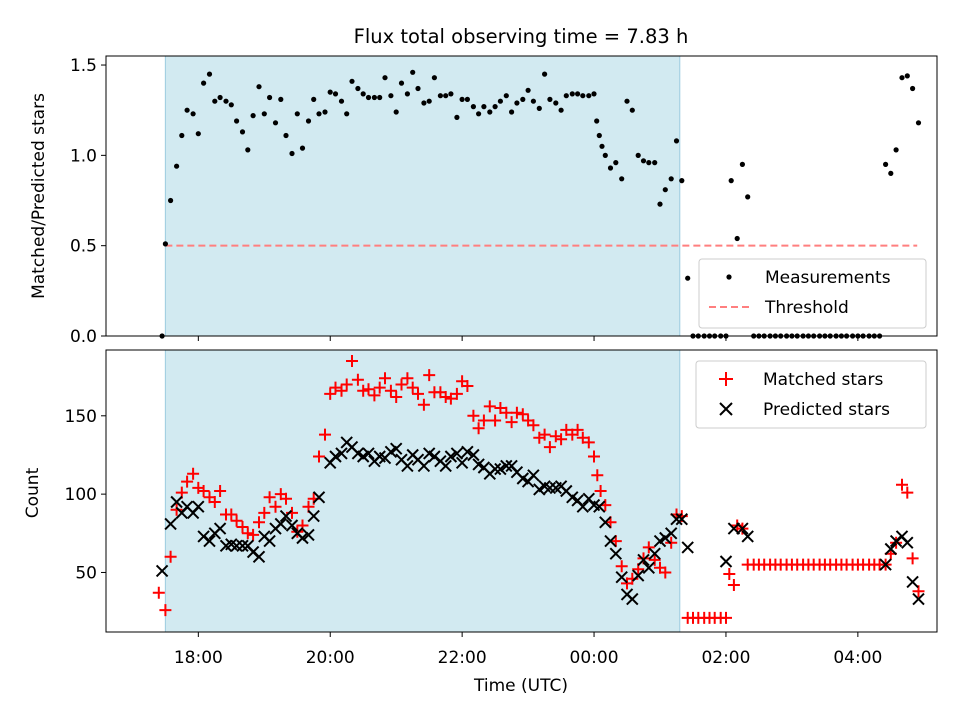 This screenshot has height=720, width=960. What do you see at coordinates (81, 495) in the screenshot?
I see `bottom-ytick-label: 100` at bounding box center [81, 495].